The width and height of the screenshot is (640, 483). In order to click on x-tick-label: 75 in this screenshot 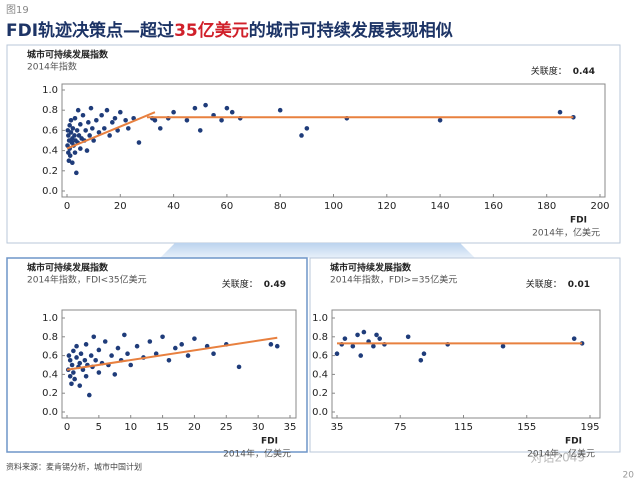, I will do `click(400, 427)`.